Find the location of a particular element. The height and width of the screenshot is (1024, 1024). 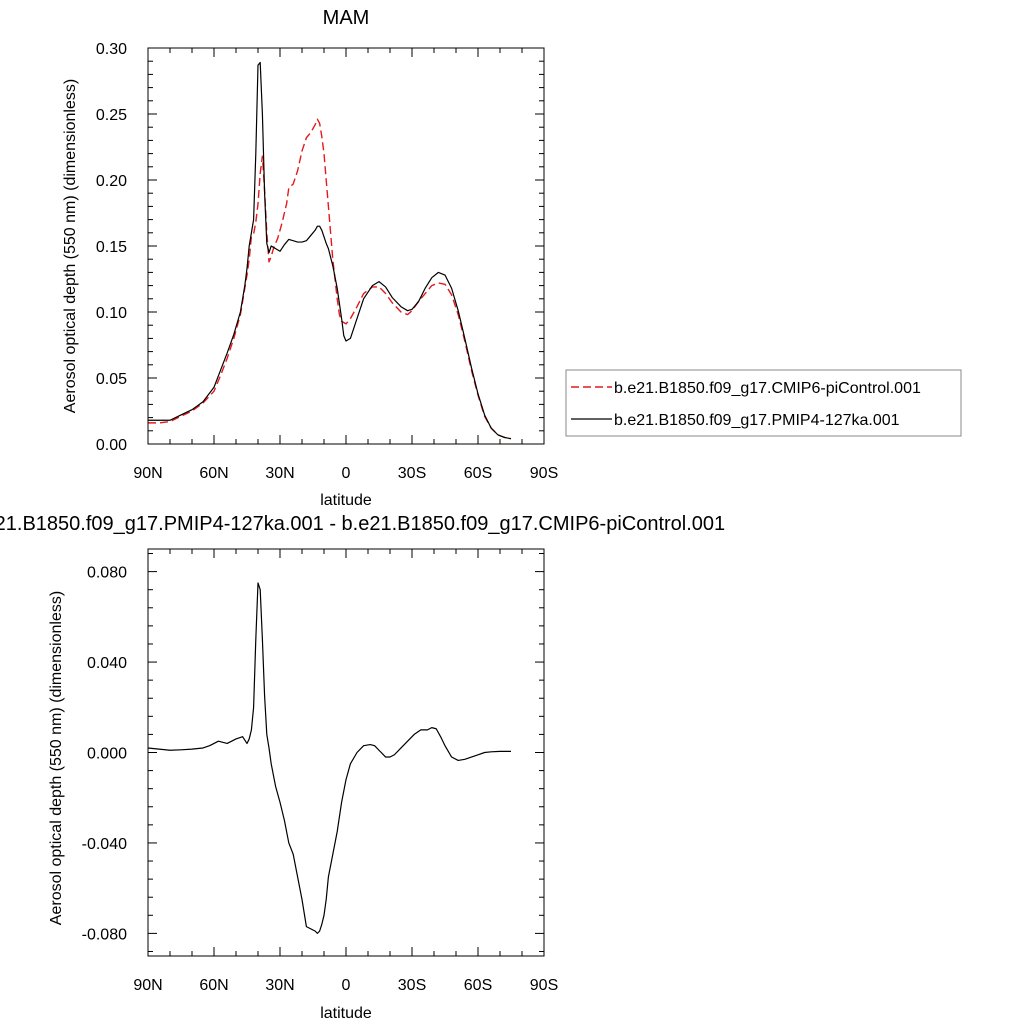

top-y-tick-labels: 0.00 0.05 0.10 0.15 0.20 0.25 0.30 is located at coordinates (111, 247).